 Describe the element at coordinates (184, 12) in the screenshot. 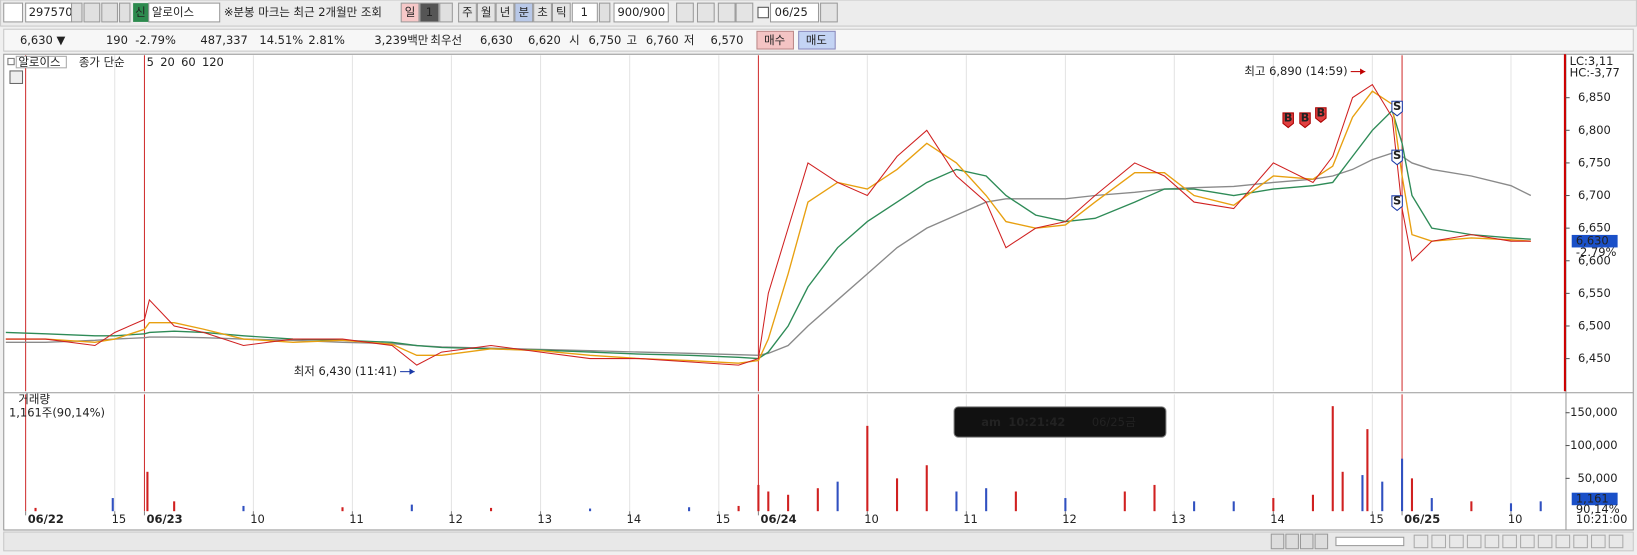

I see `name-input` at that location.